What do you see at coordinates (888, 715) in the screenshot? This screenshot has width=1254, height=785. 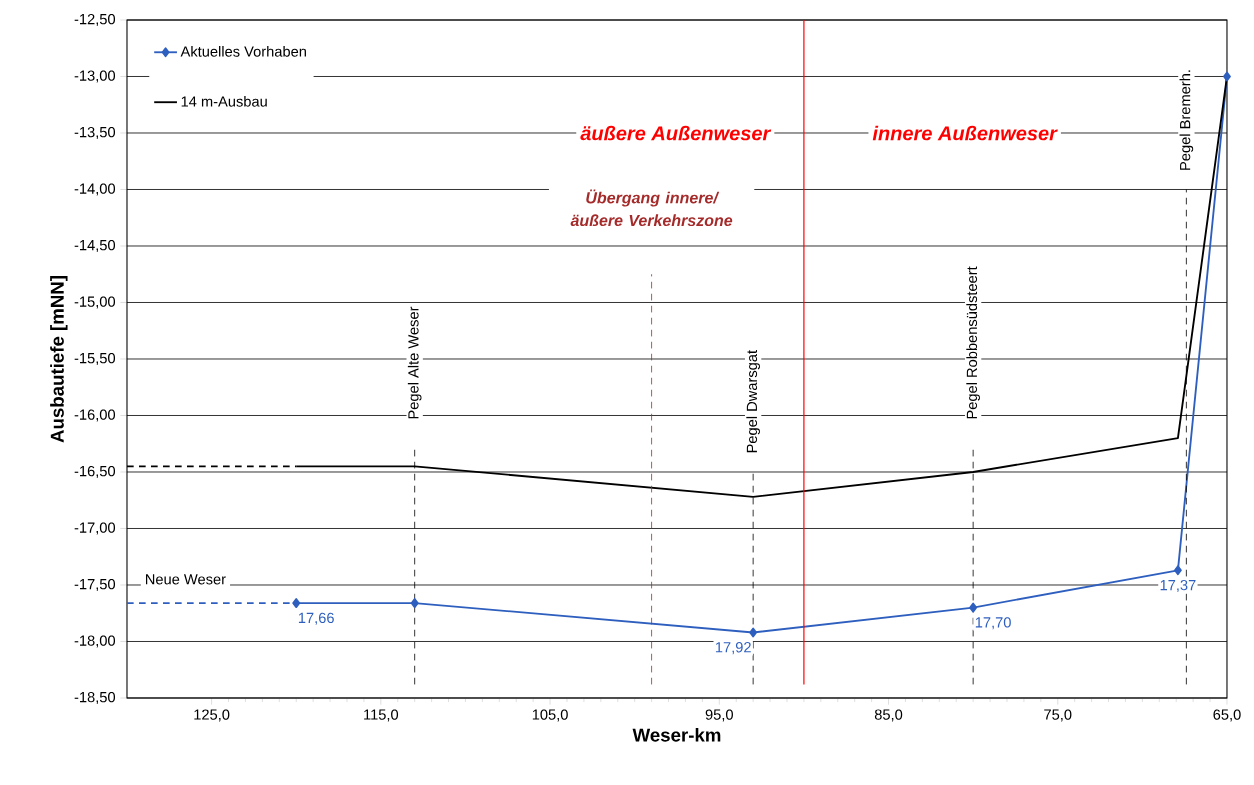 I see `x-tick-label: 85,0` at bounding box center [888, 715].